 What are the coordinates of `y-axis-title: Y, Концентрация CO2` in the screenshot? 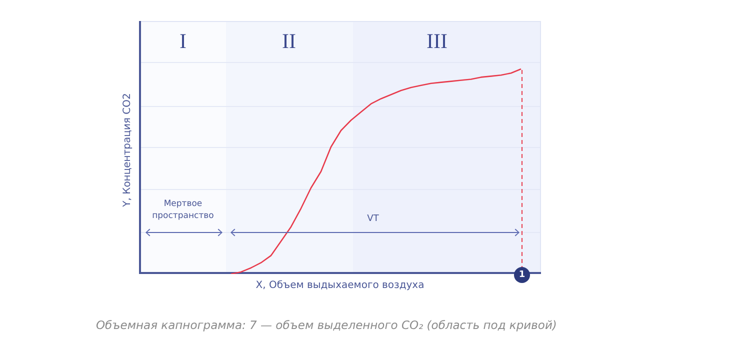 It's located at (127, 150).